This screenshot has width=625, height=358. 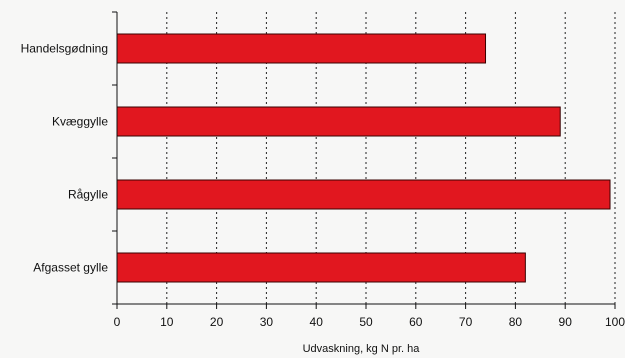 I want to click on x-tick-label: 10, so click(x=167, y=322).